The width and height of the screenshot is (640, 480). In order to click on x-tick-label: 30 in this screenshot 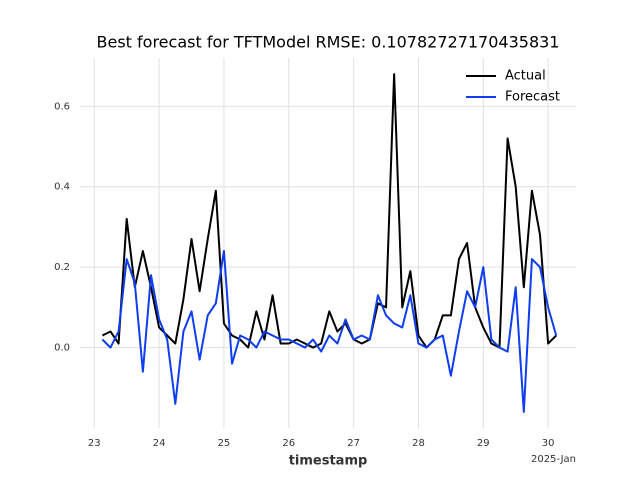, I will do `click(548, 443)`.